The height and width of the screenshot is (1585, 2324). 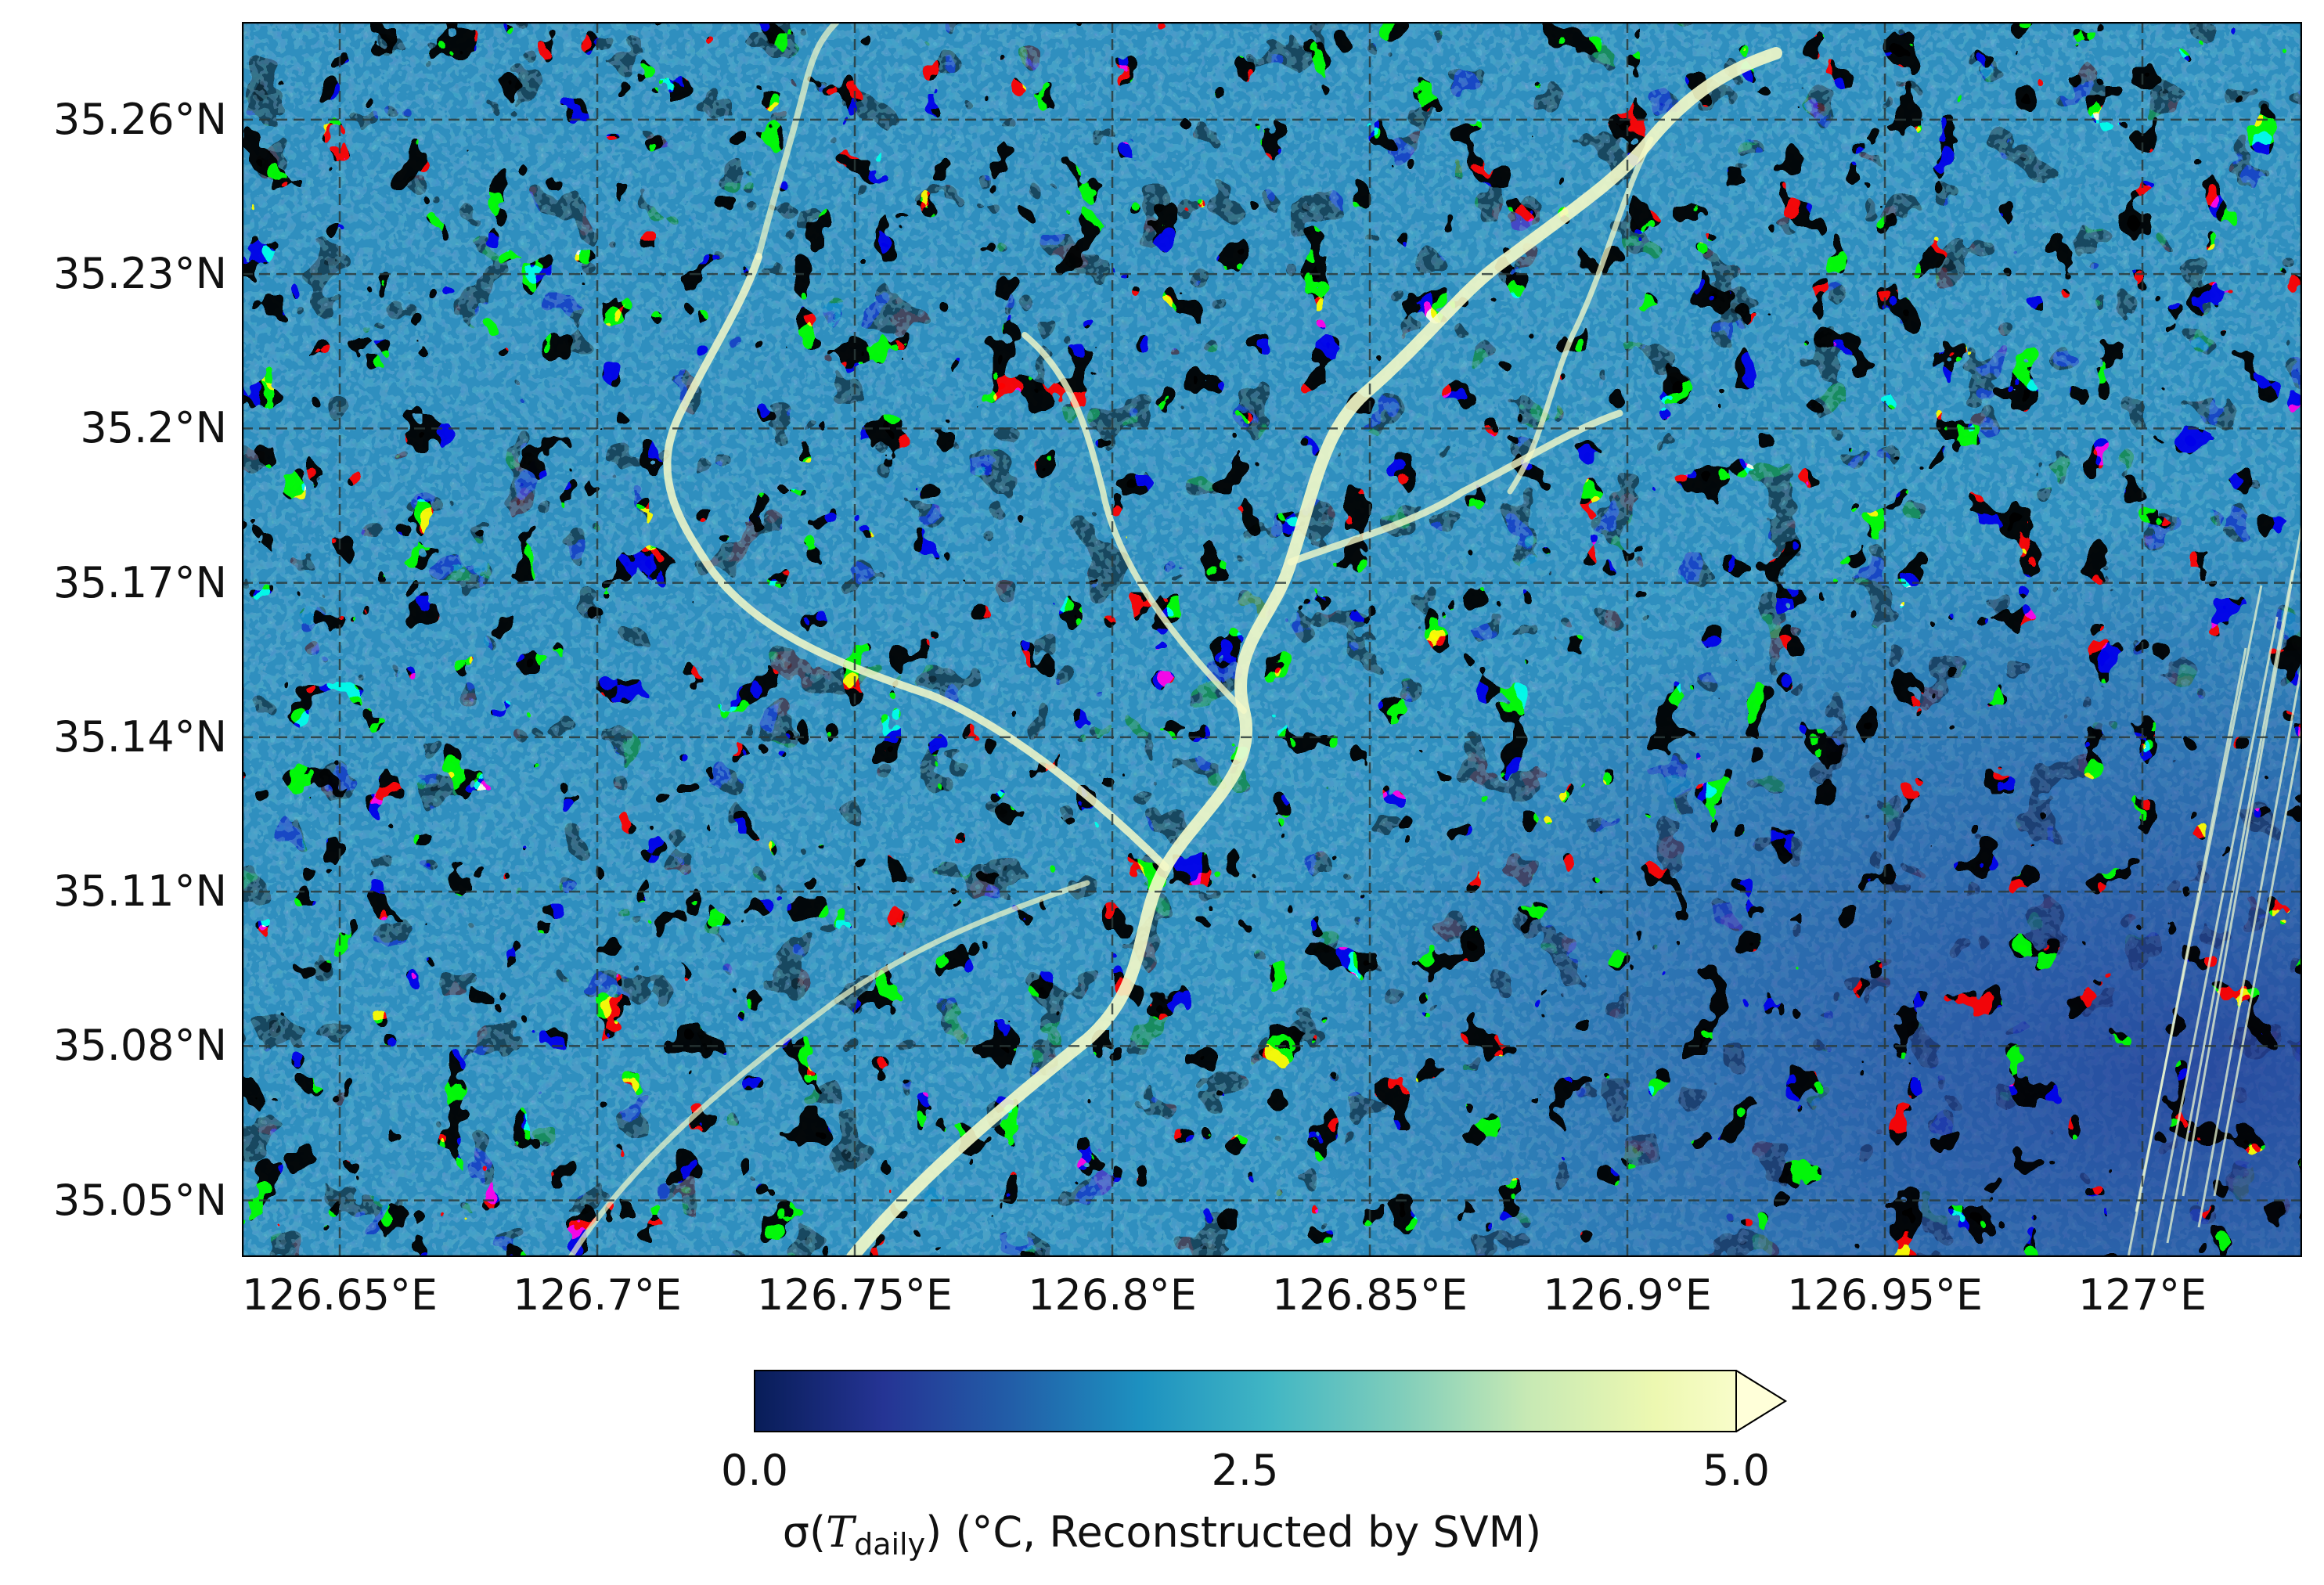 What do you see at coordinates (840, 1532) in the screenshot?
I see `colorbar-label-T: T` at bounding box center [840, 1532].